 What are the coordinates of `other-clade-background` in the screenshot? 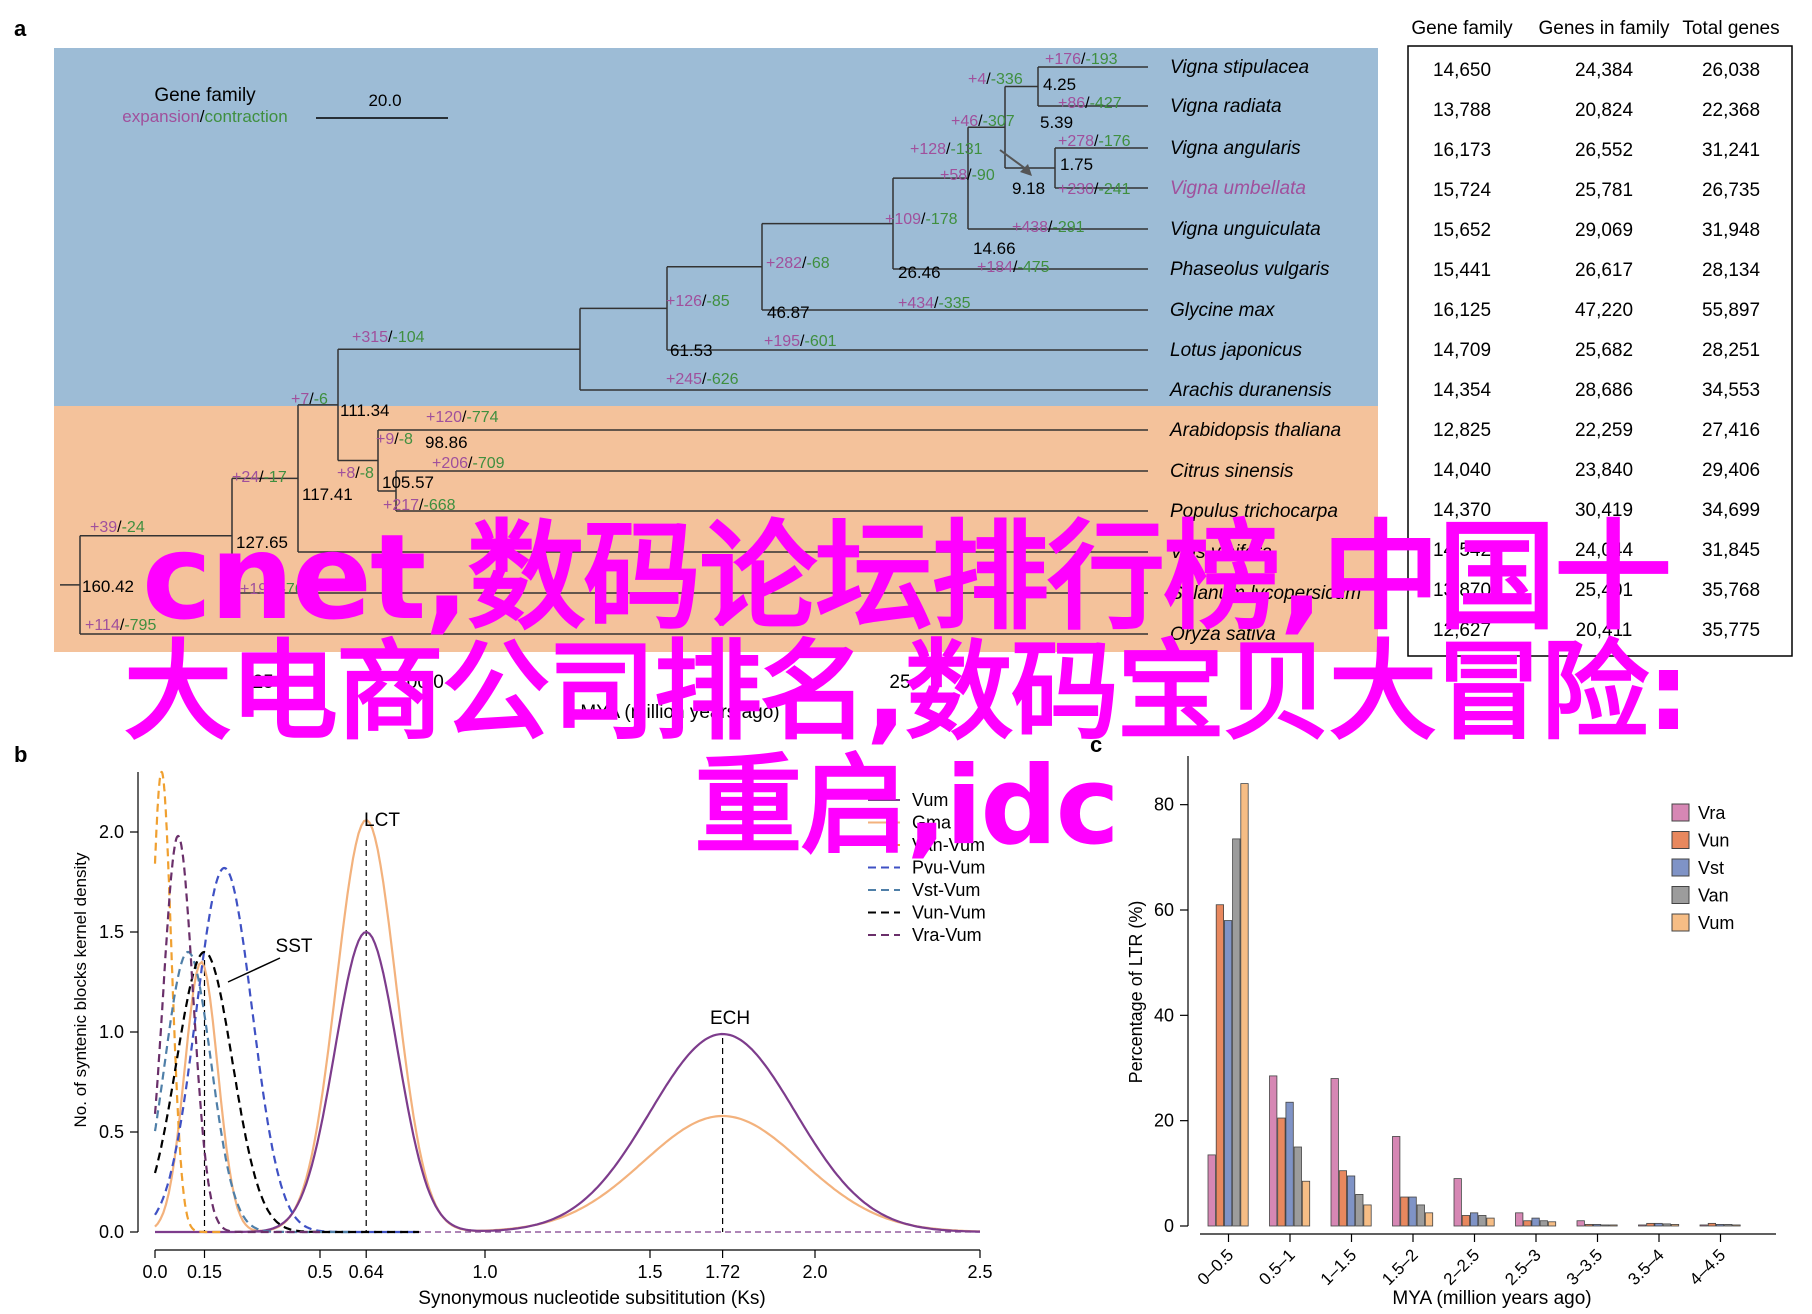 It's located at (716, 529).